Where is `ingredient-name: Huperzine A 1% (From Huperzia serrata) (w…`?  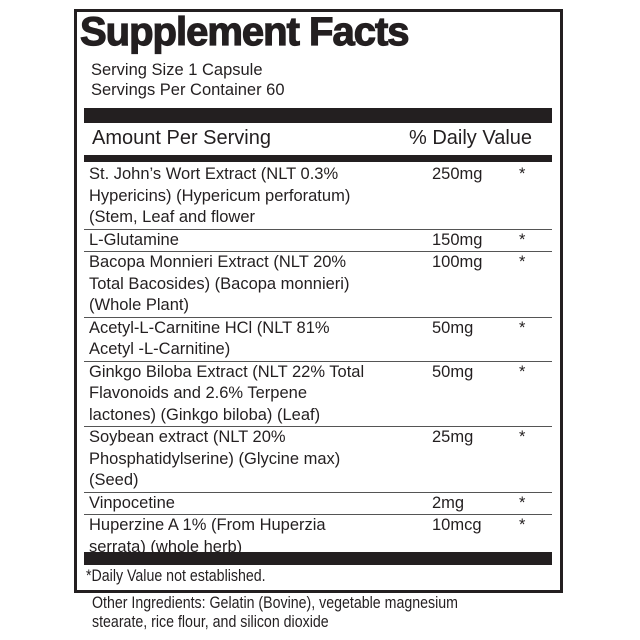 ingredient-name: Huperzine A 1% (From Huperzia serrata) (w… is located at coordinates (256, 536).